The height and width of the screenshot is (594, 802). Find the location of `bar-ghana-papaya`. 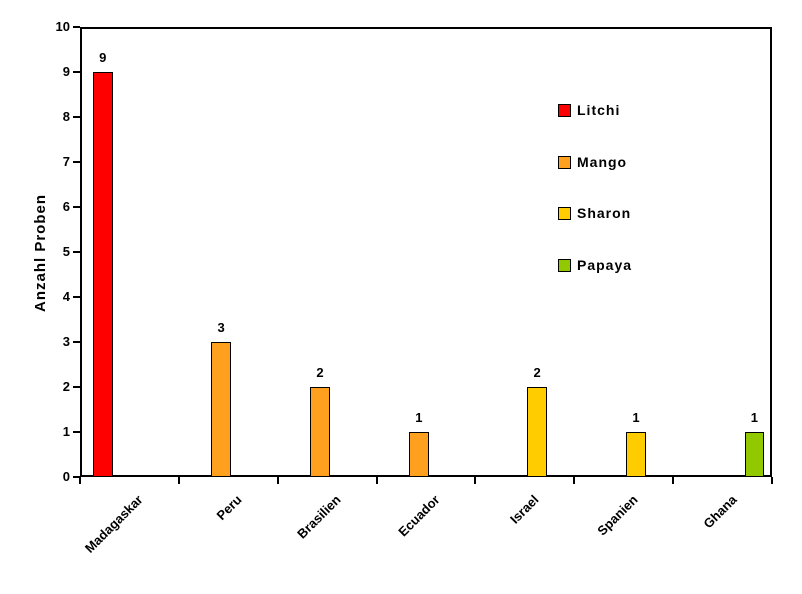

bar-ghana-papaya is located at coordinates (754, 454).